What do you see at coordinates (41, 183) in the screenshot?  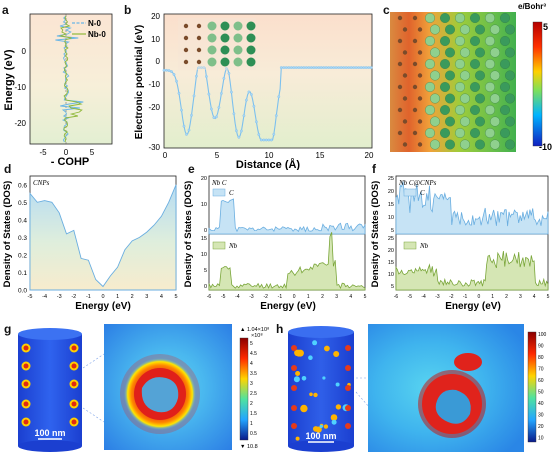 I see `annotation: CNPs` at bounding box center [41, 183].